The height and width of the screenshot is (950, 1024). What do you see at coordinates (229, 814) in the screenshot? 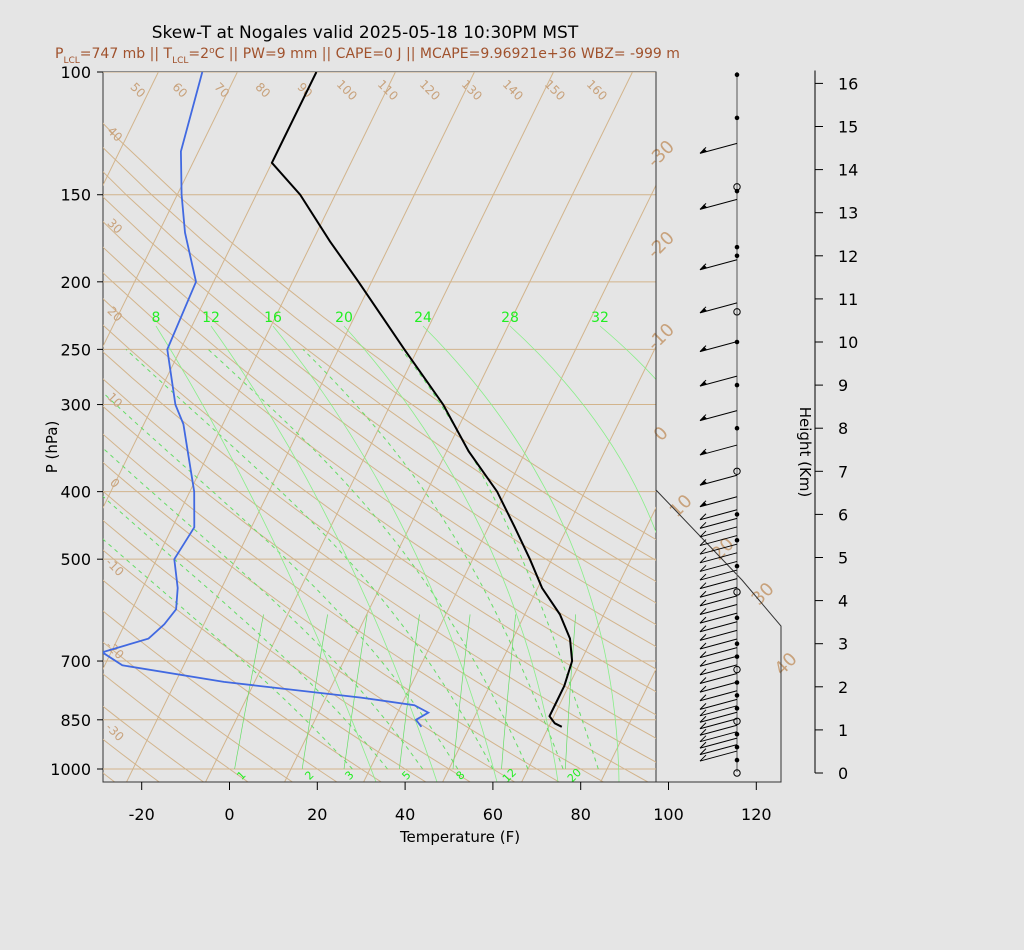
I see `x-tick-label: 0` at bounding box center [229, 814].